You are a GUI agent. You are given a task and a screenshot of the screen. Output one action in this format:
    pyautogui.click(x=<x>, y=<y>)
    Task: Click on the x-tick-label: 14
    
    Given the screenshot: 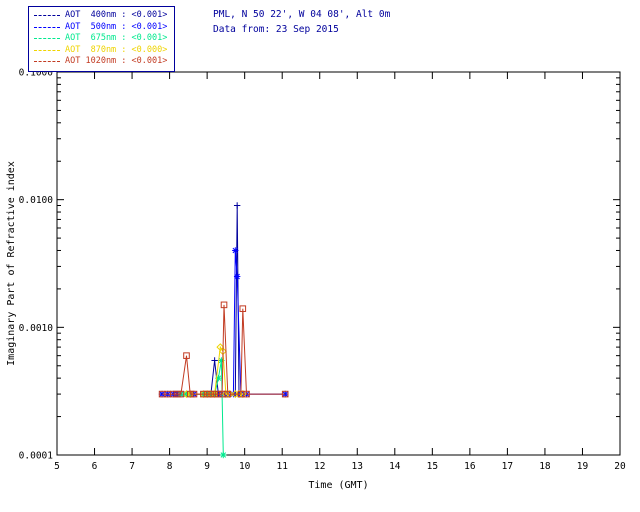 What is the action you would take?
    pyautogui.click(x=395, y=466)
    